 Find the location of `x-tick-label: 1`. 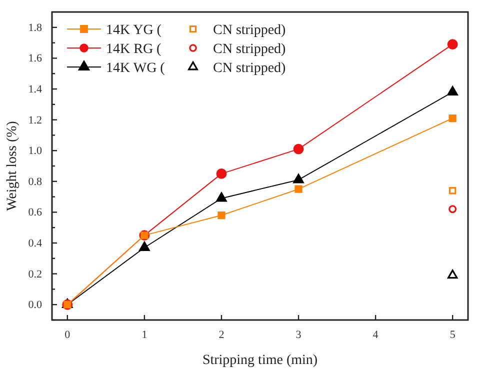

x-tick-label: 1 is located at coordinates (145, 334).